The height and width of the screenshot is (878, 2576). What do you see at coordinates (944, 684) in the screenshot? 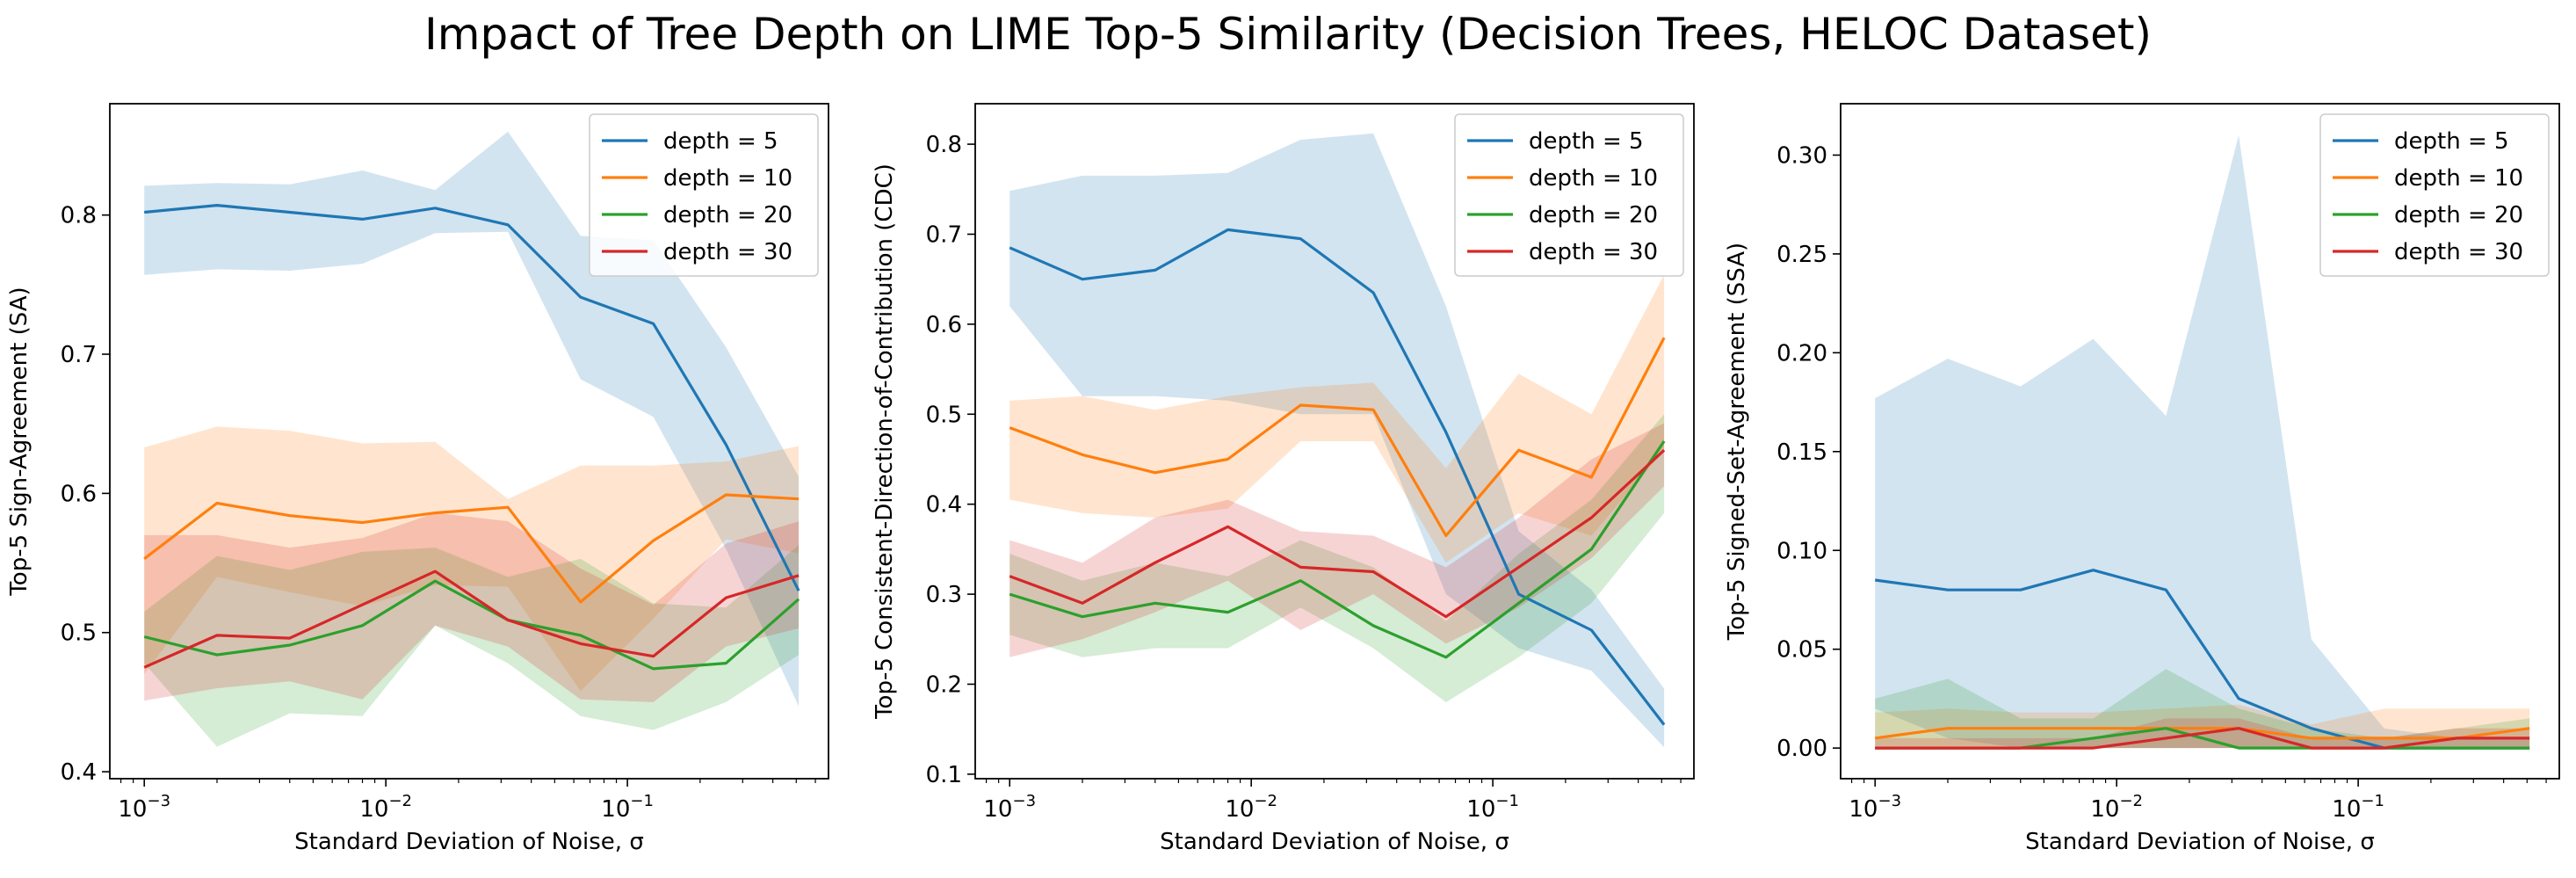
I see `y-tick-label: 0.2` at bounding box center [944, 684].